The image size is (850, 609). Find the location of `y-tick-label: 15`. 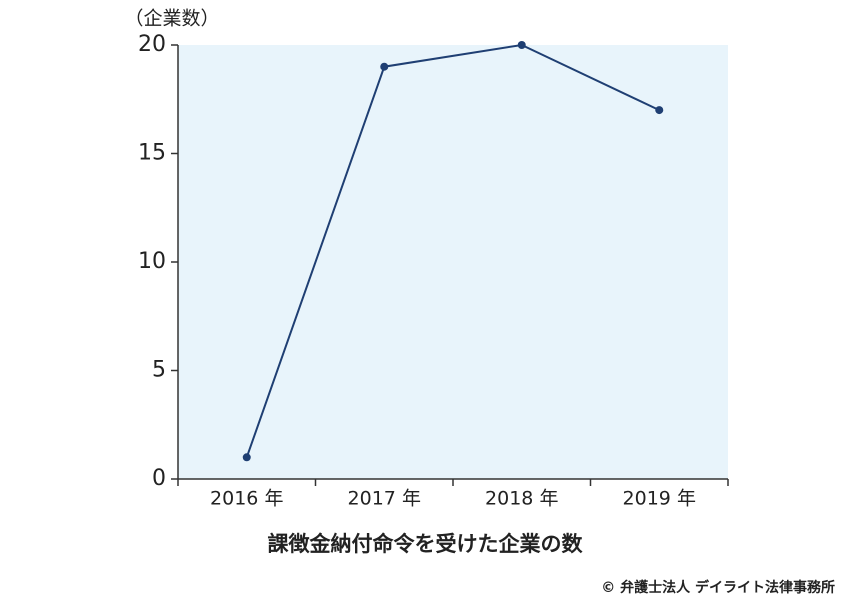

y-tick-label: 15 is located at coordinates (152, 153).